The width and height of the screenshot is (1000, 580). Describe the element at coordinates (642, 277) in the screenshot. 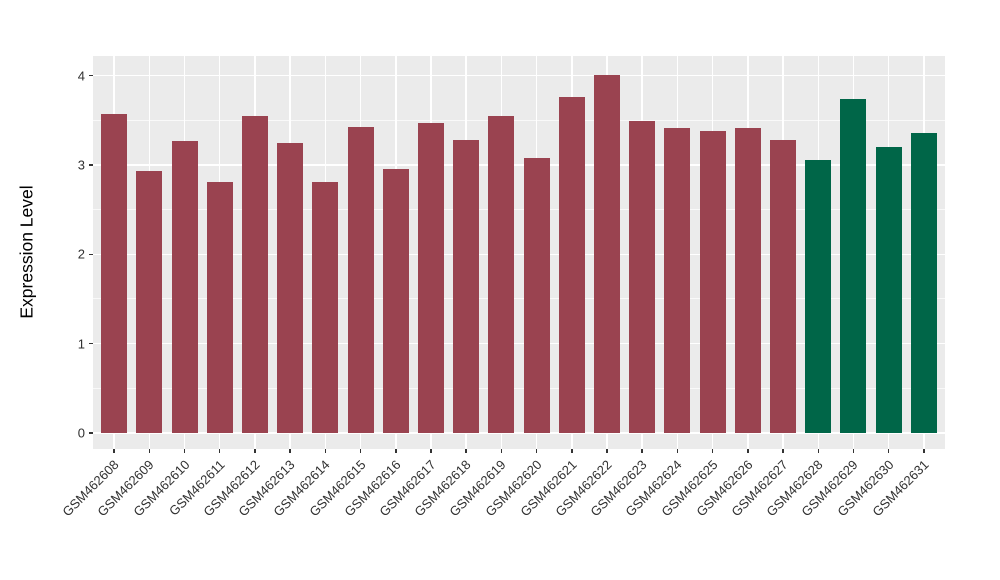

I see `bar-GSM462623` at that location.